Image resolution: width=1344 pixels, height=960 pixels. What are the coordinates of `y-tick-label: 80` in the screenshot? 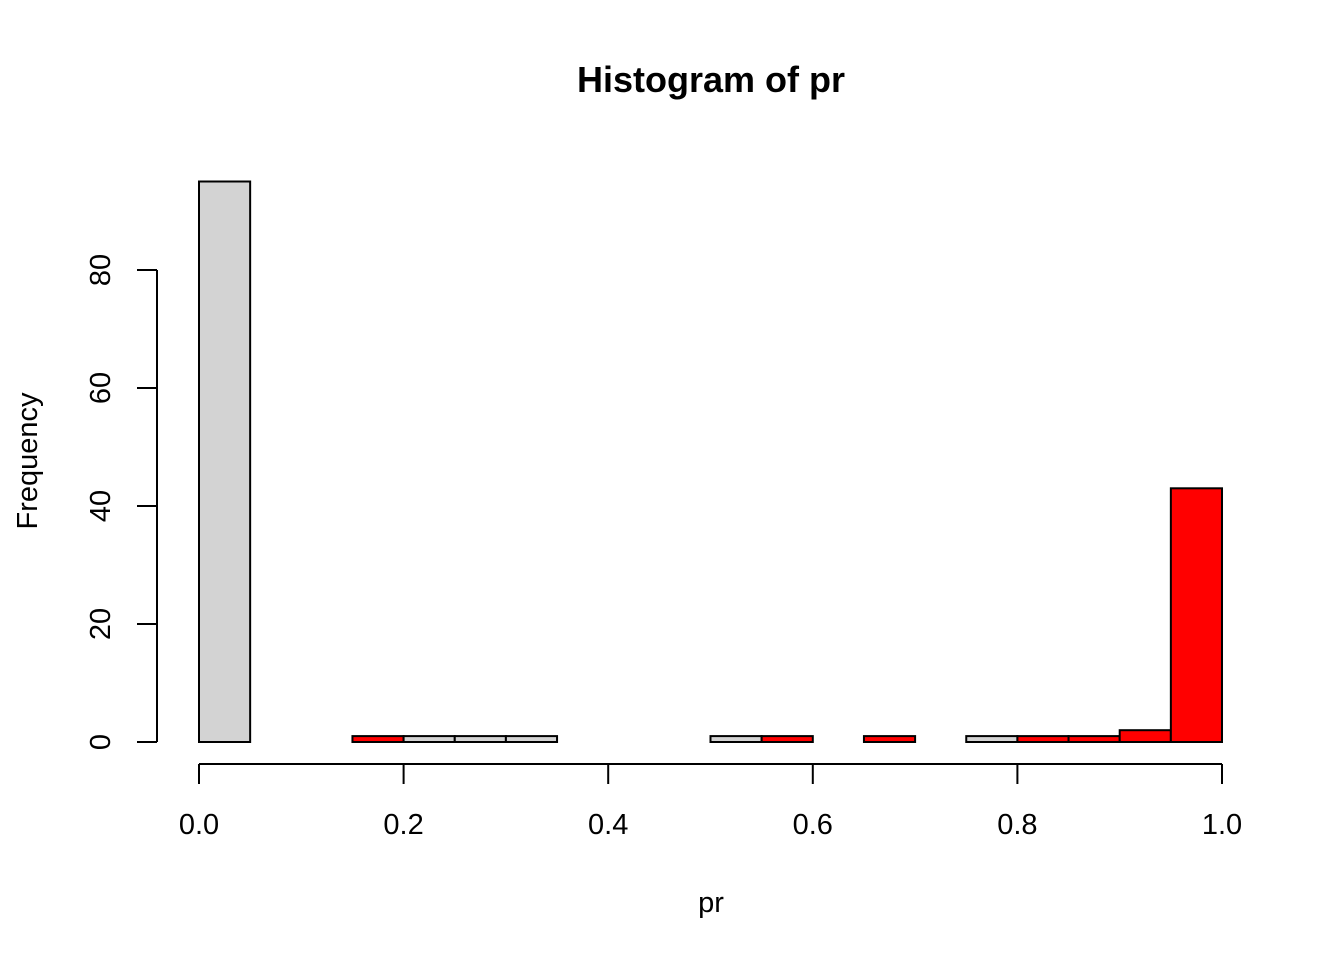 It's located at (101, 270).